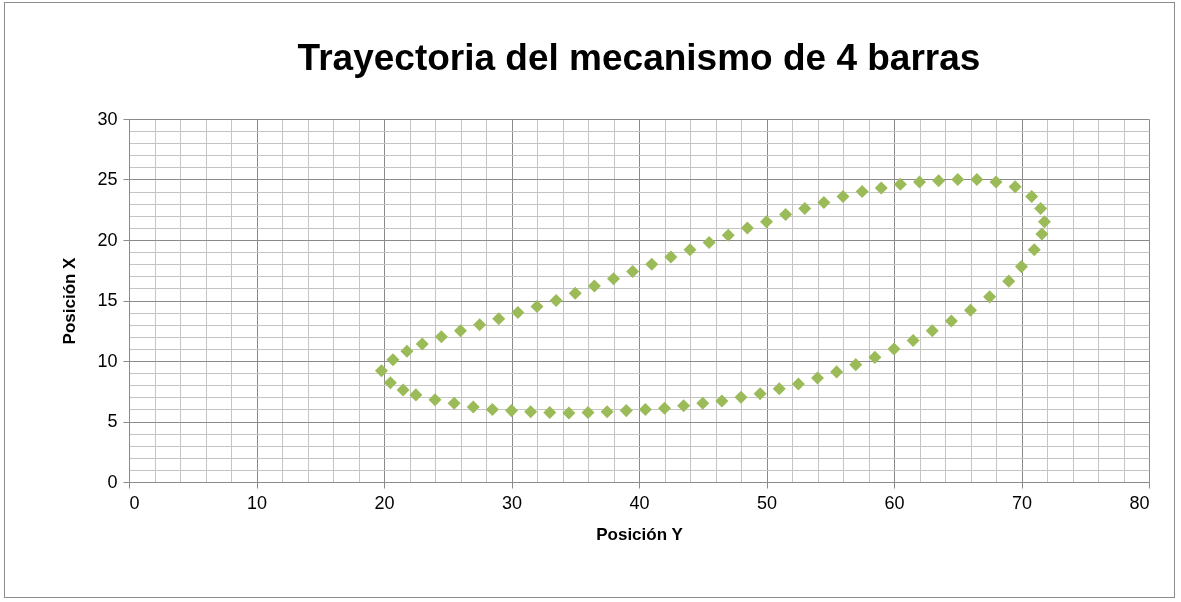 The height and width of the screenshot is (602, 1181). What do you see at coordinates (112, 481) in the screenshot?
I see `y-tick-label: 0` at bounding box center [112, 481].